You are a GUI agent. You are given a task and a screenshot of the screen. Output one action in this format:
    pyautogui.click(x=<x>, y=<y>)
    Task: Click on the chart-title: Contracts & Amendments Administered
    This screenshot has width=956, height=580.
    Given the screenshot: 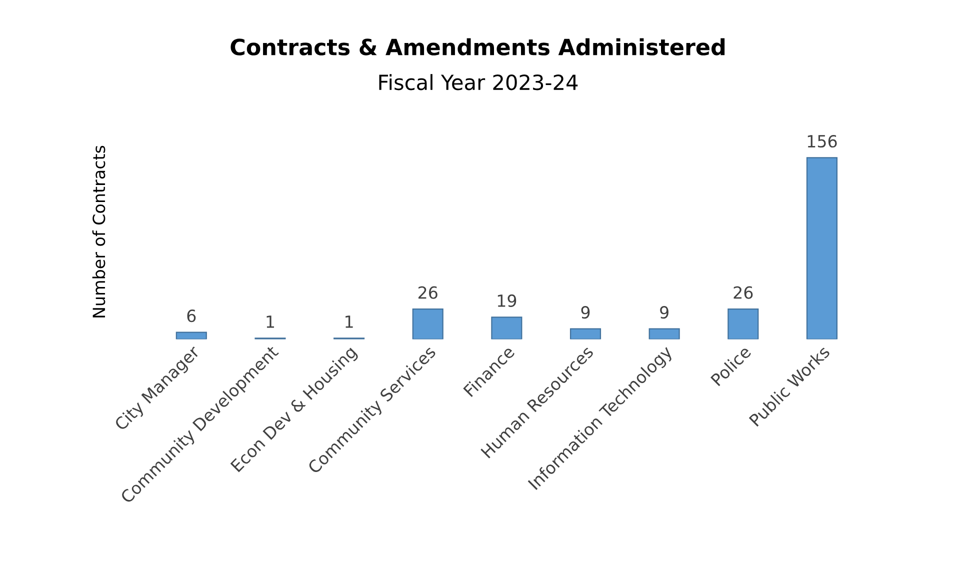 What is the action you would take?
    pyautogui.click(x=477, y=47)
    